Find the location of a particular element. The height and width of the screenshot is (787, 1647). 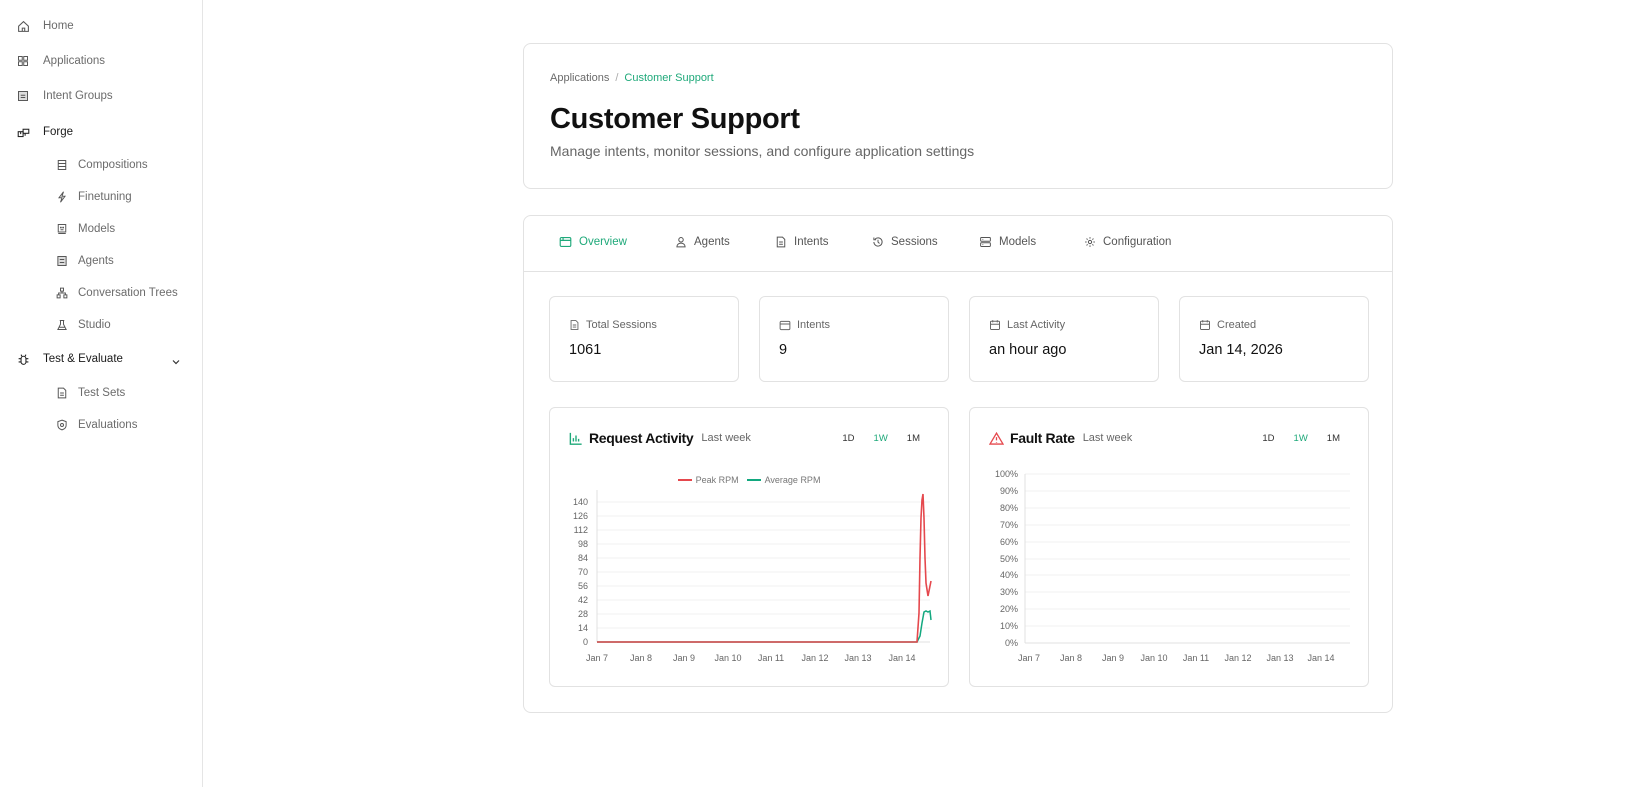

svg-text: 140 is located at coordinates (580, 502).